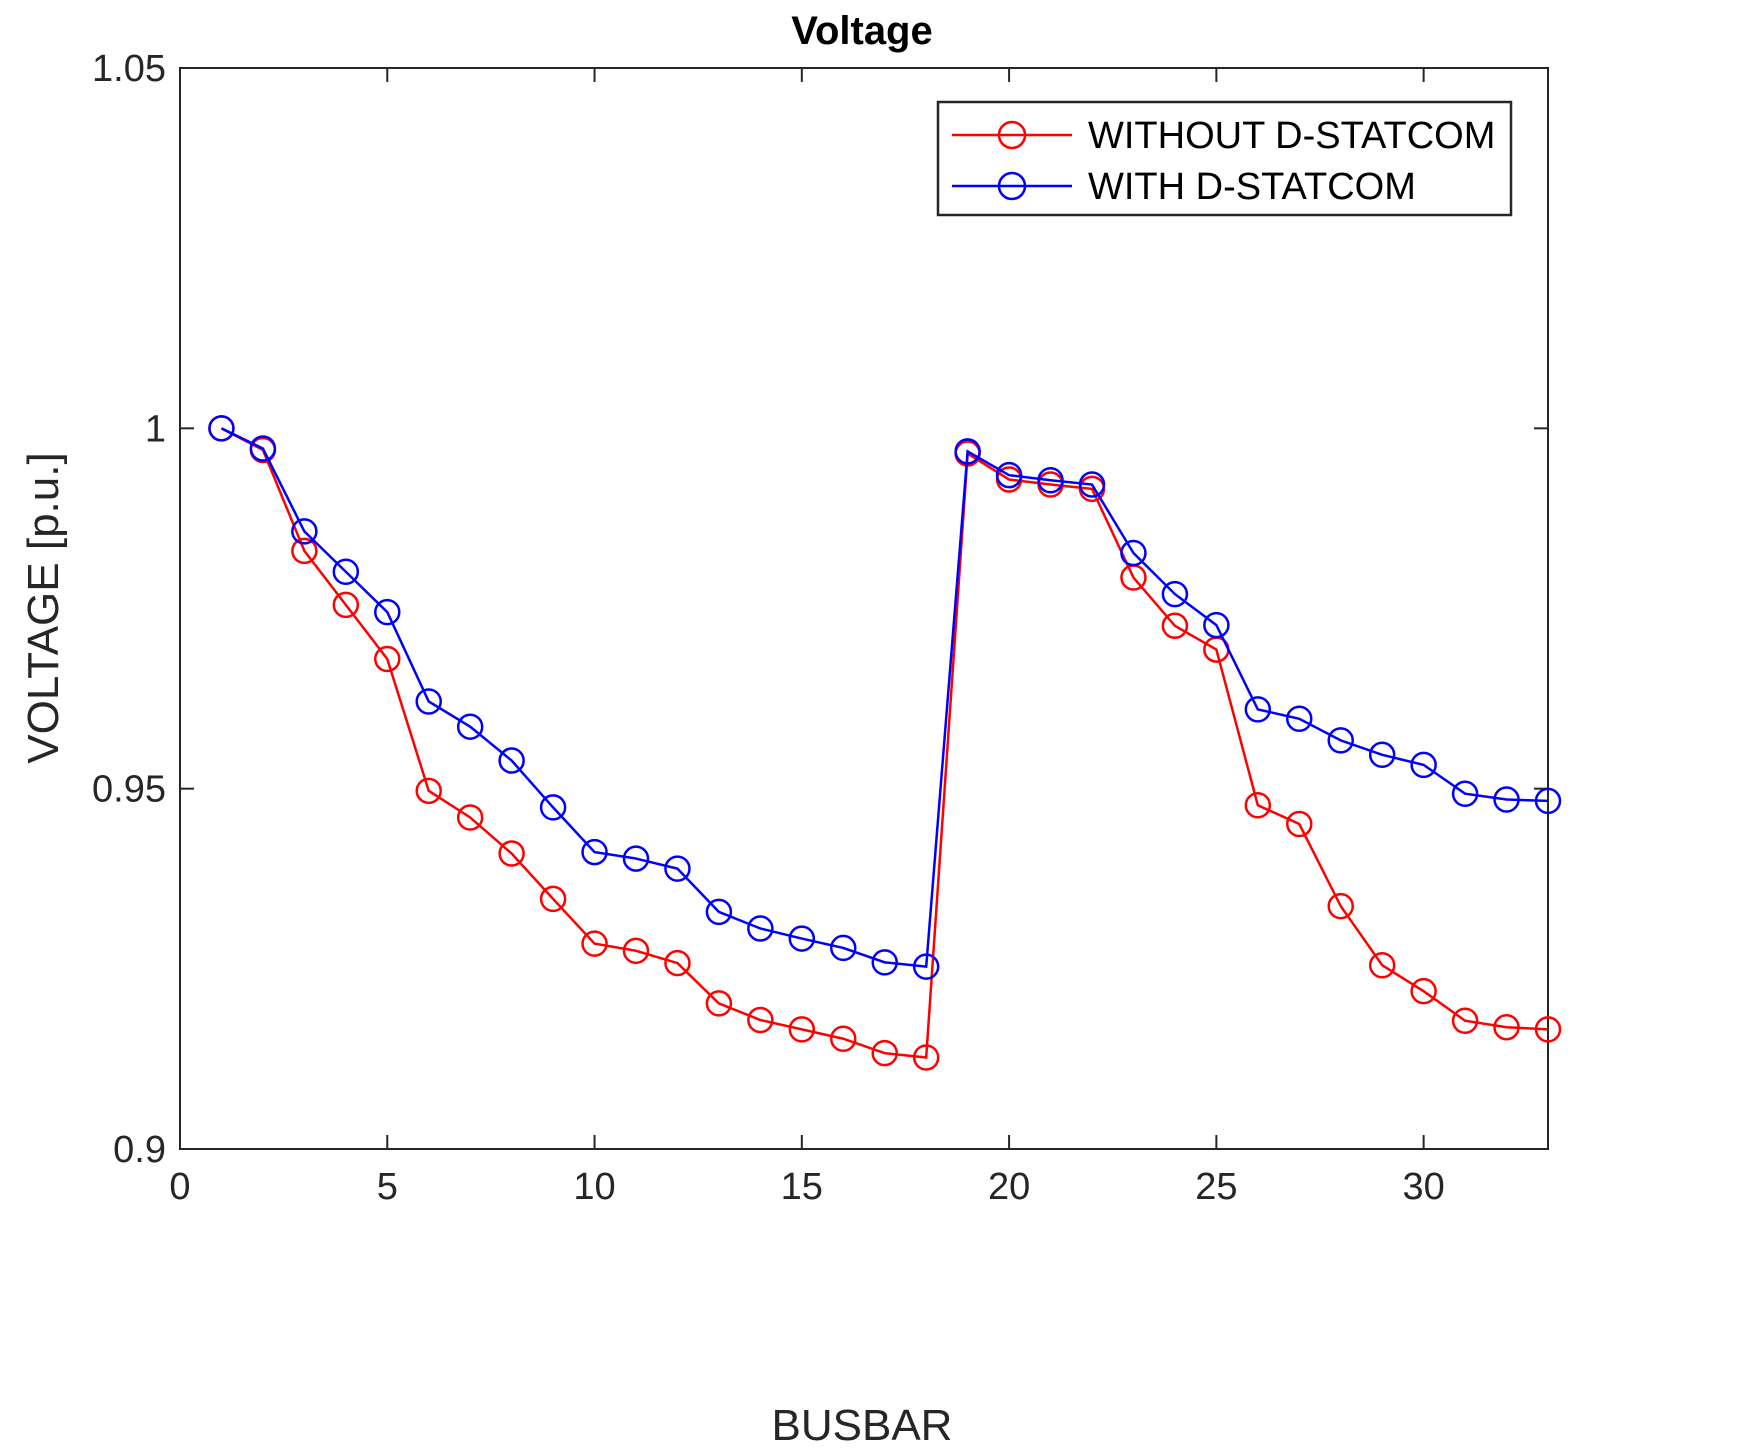 This screenshot has width=1763, height=1448. I want to click on legend-box, so click(1224, 158).